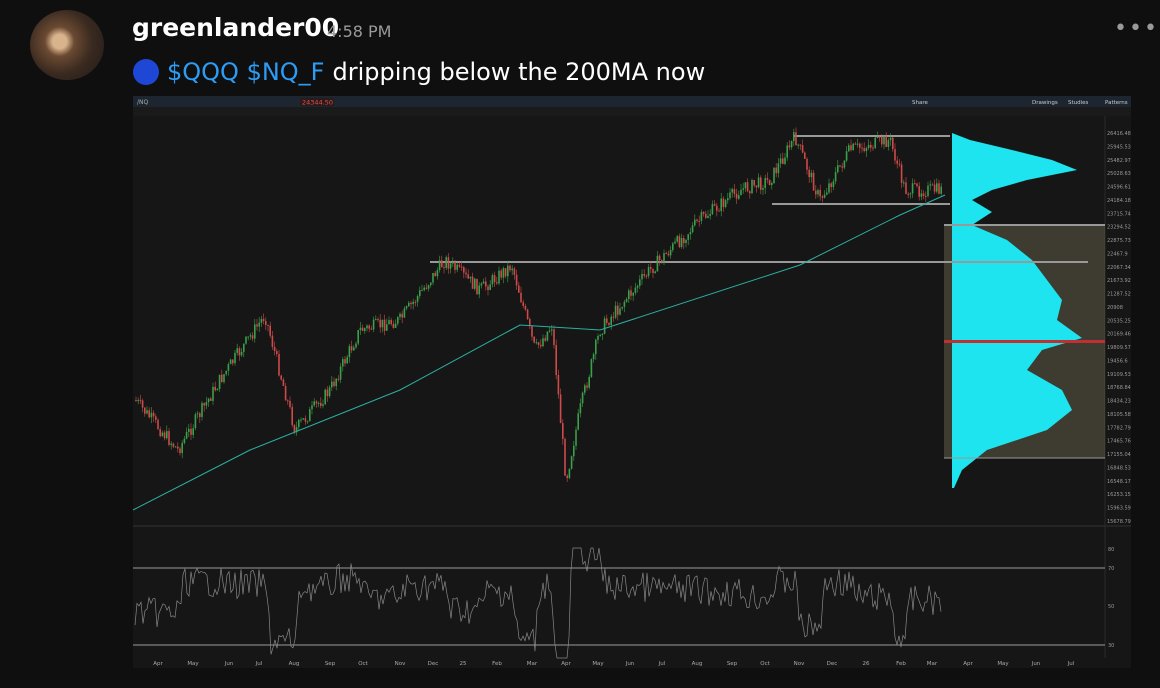 The image size is (1160, 688). I want to click on price-axis-label: 15963.59, so click(1119, 509).